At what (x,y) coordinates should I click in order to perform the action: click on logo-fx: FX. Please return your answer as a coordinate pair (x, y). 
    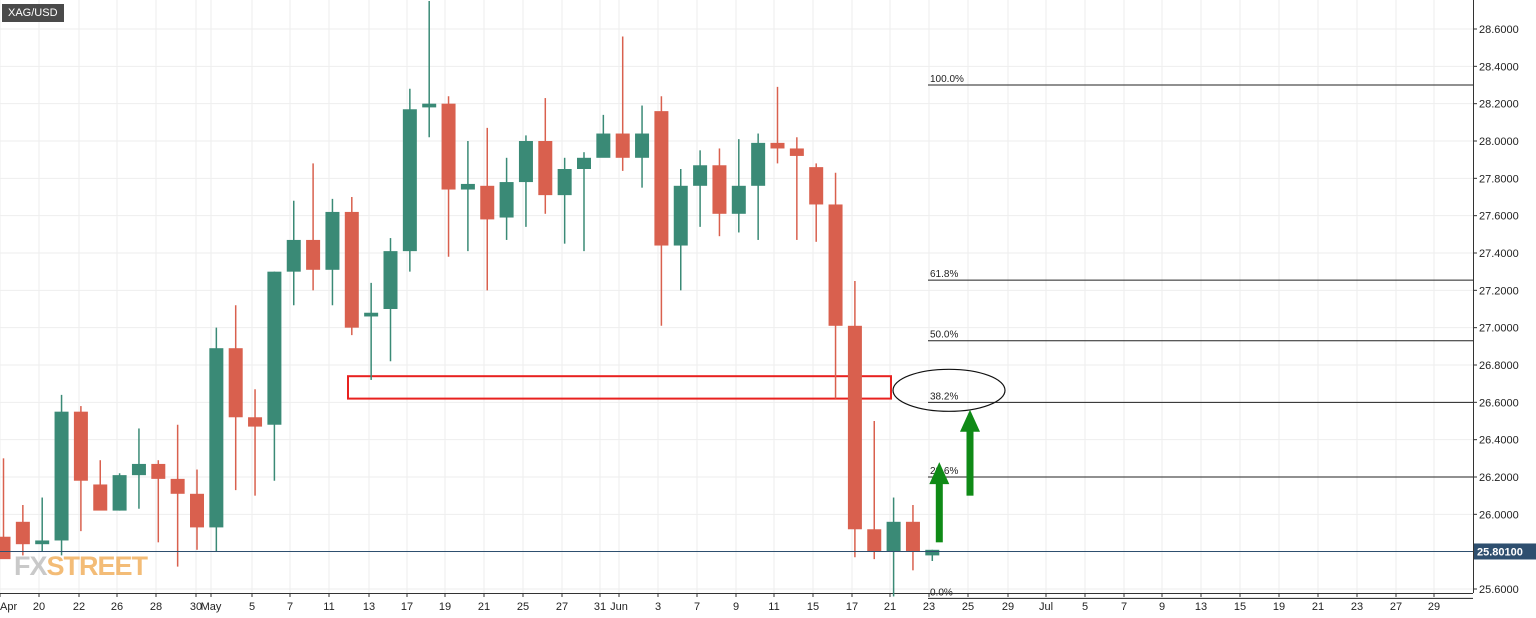
    Looking at the image, I should click on (31, 566).